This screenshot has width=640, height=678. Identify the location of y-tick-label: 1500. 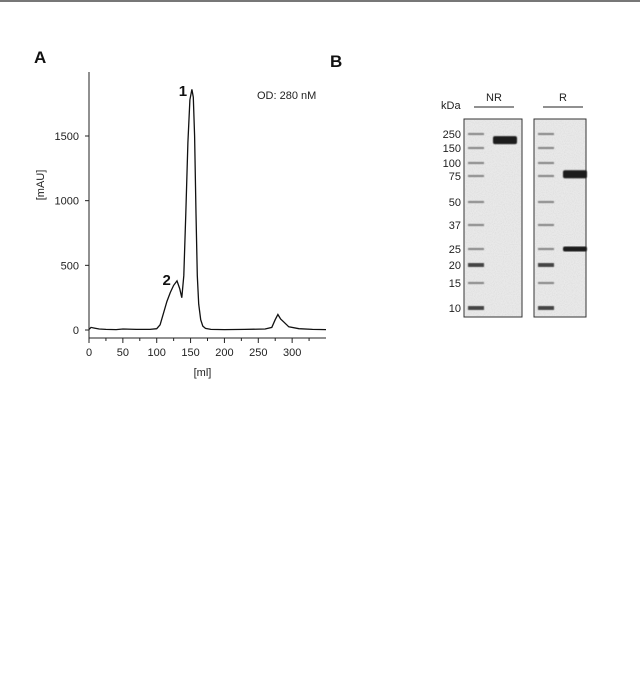
(67, 137).